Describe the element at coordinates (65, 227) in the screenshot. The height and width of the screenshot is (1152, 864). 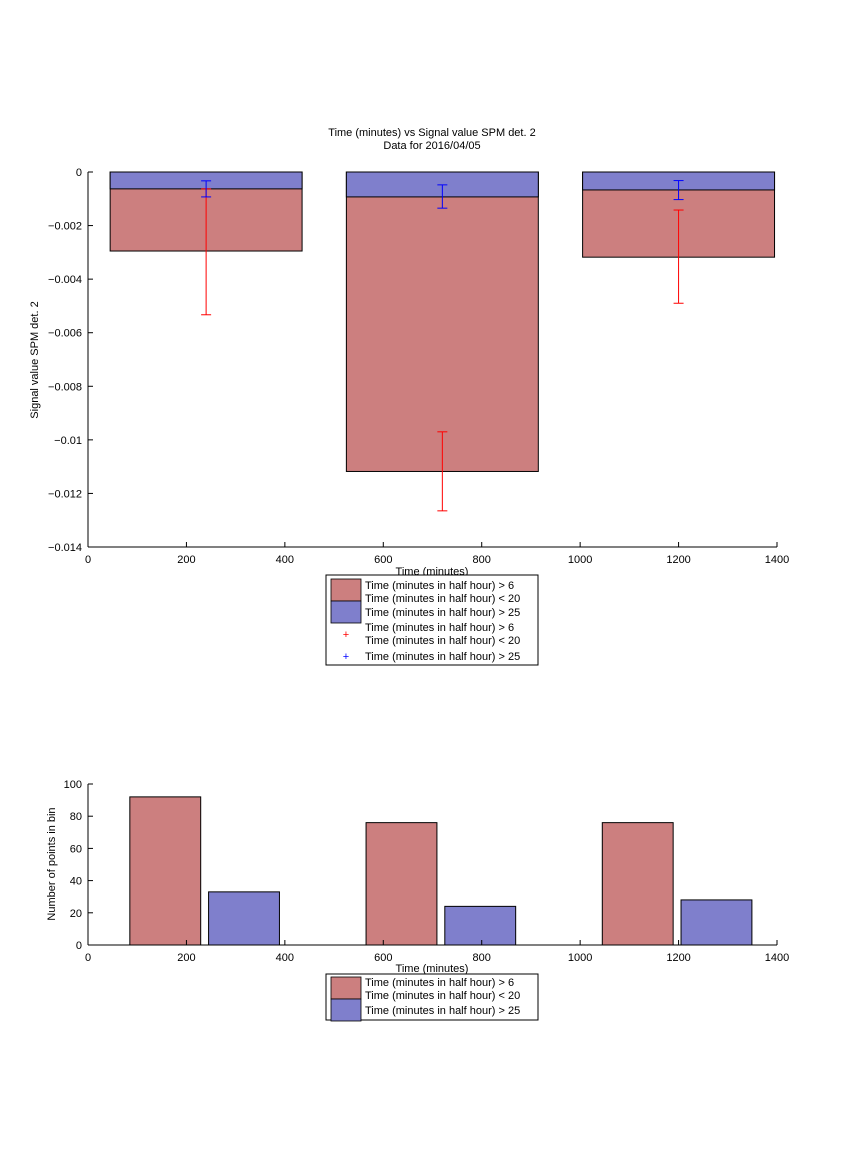
I see `signal-y-tick-label: −0.002` at that location.